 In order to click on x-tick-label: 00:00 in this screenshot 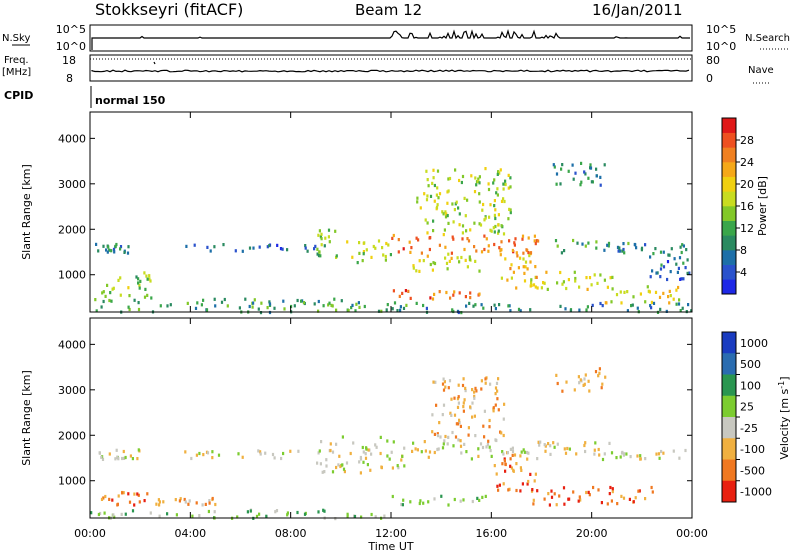, I will do `click(90, 533)`.